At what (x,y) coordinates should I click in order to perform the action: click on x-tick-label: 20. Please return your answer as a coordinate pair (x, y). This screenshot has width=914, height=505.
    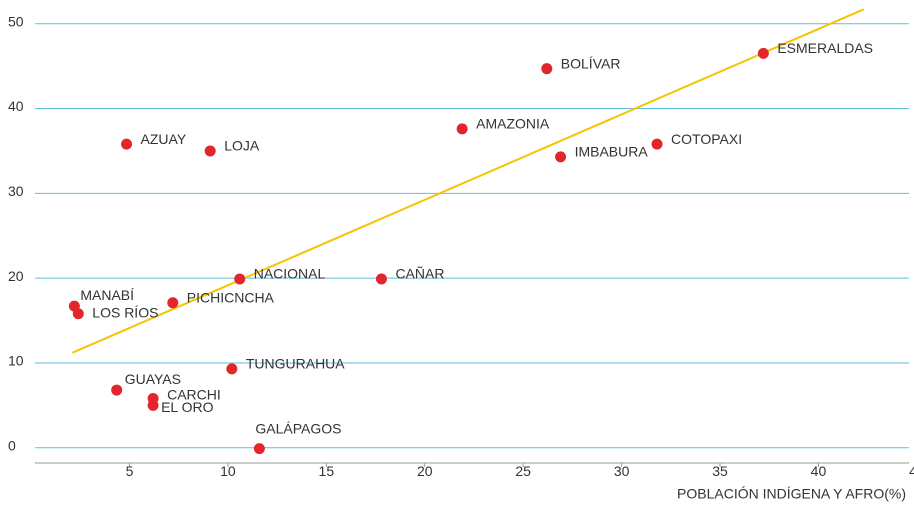
    Looking at the image, I should click on (425, 471).